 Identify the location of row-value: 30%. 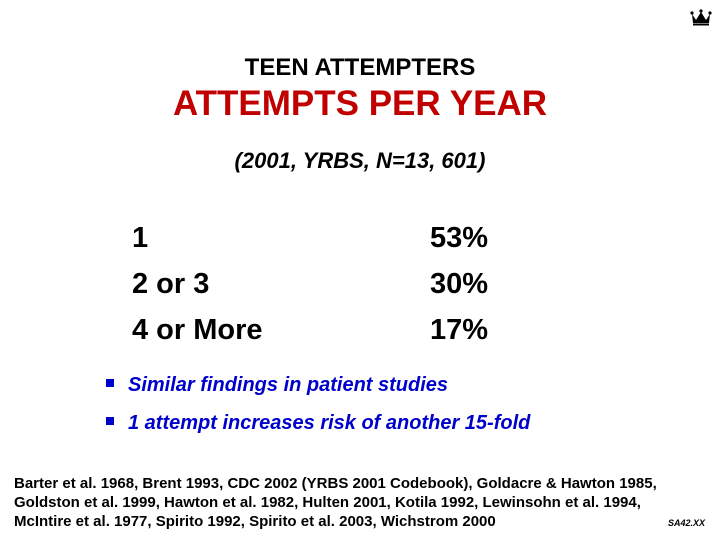
(459, 284).